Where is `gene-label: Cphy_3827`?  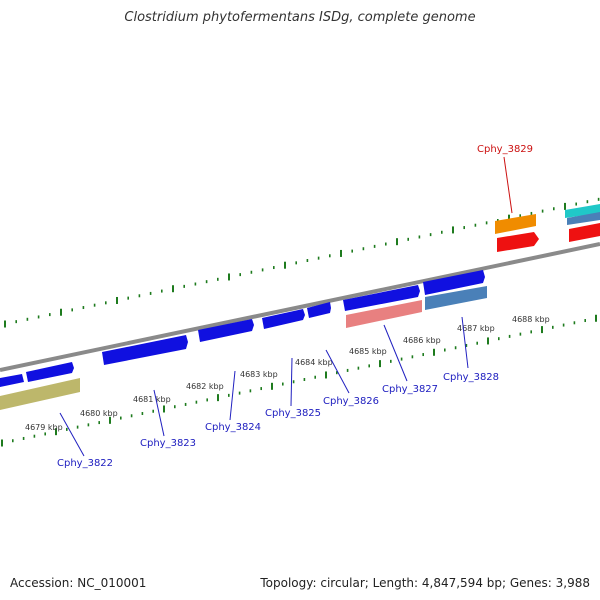 gene-label: Cphy_3827 is located at coordinates (410, 389).